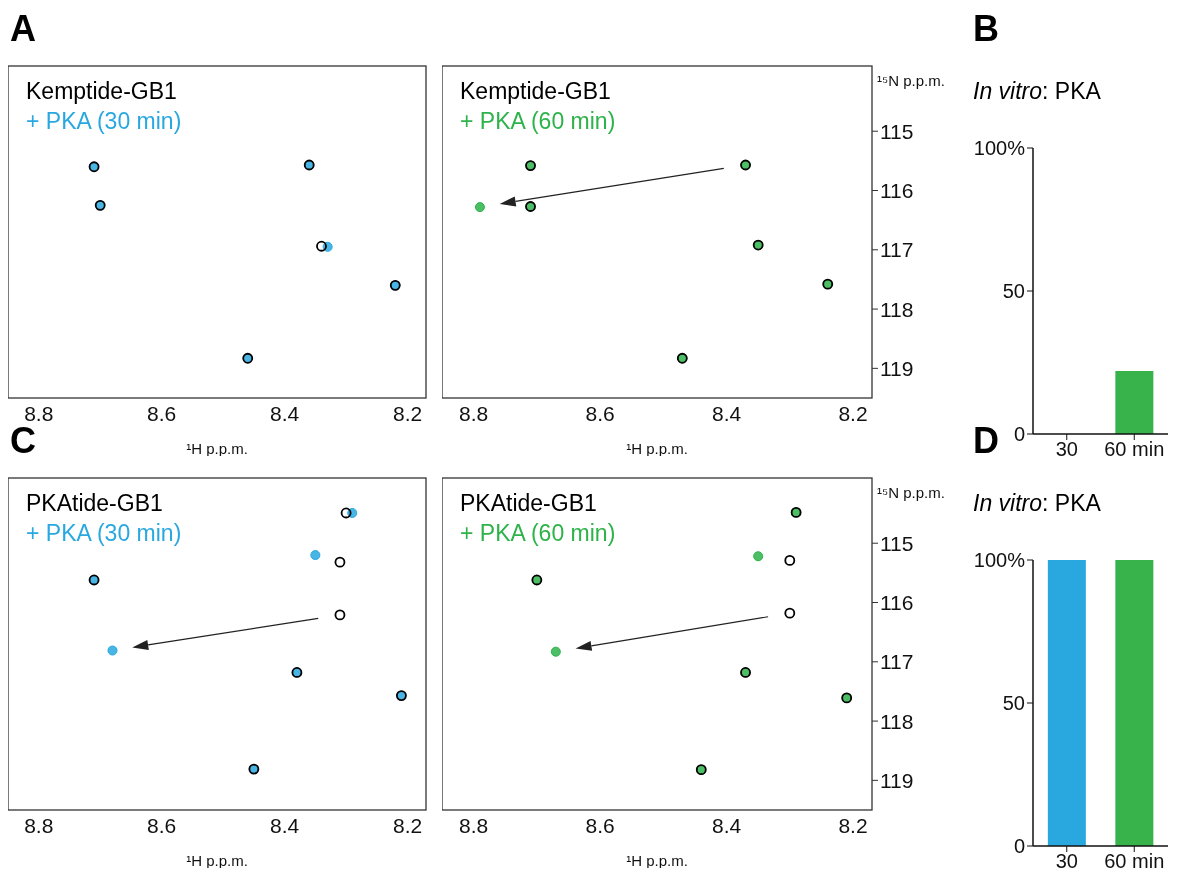 Image resolution: width=1182 pixels, height=881 pixels. I want to click on text: A, so click(23, 29).